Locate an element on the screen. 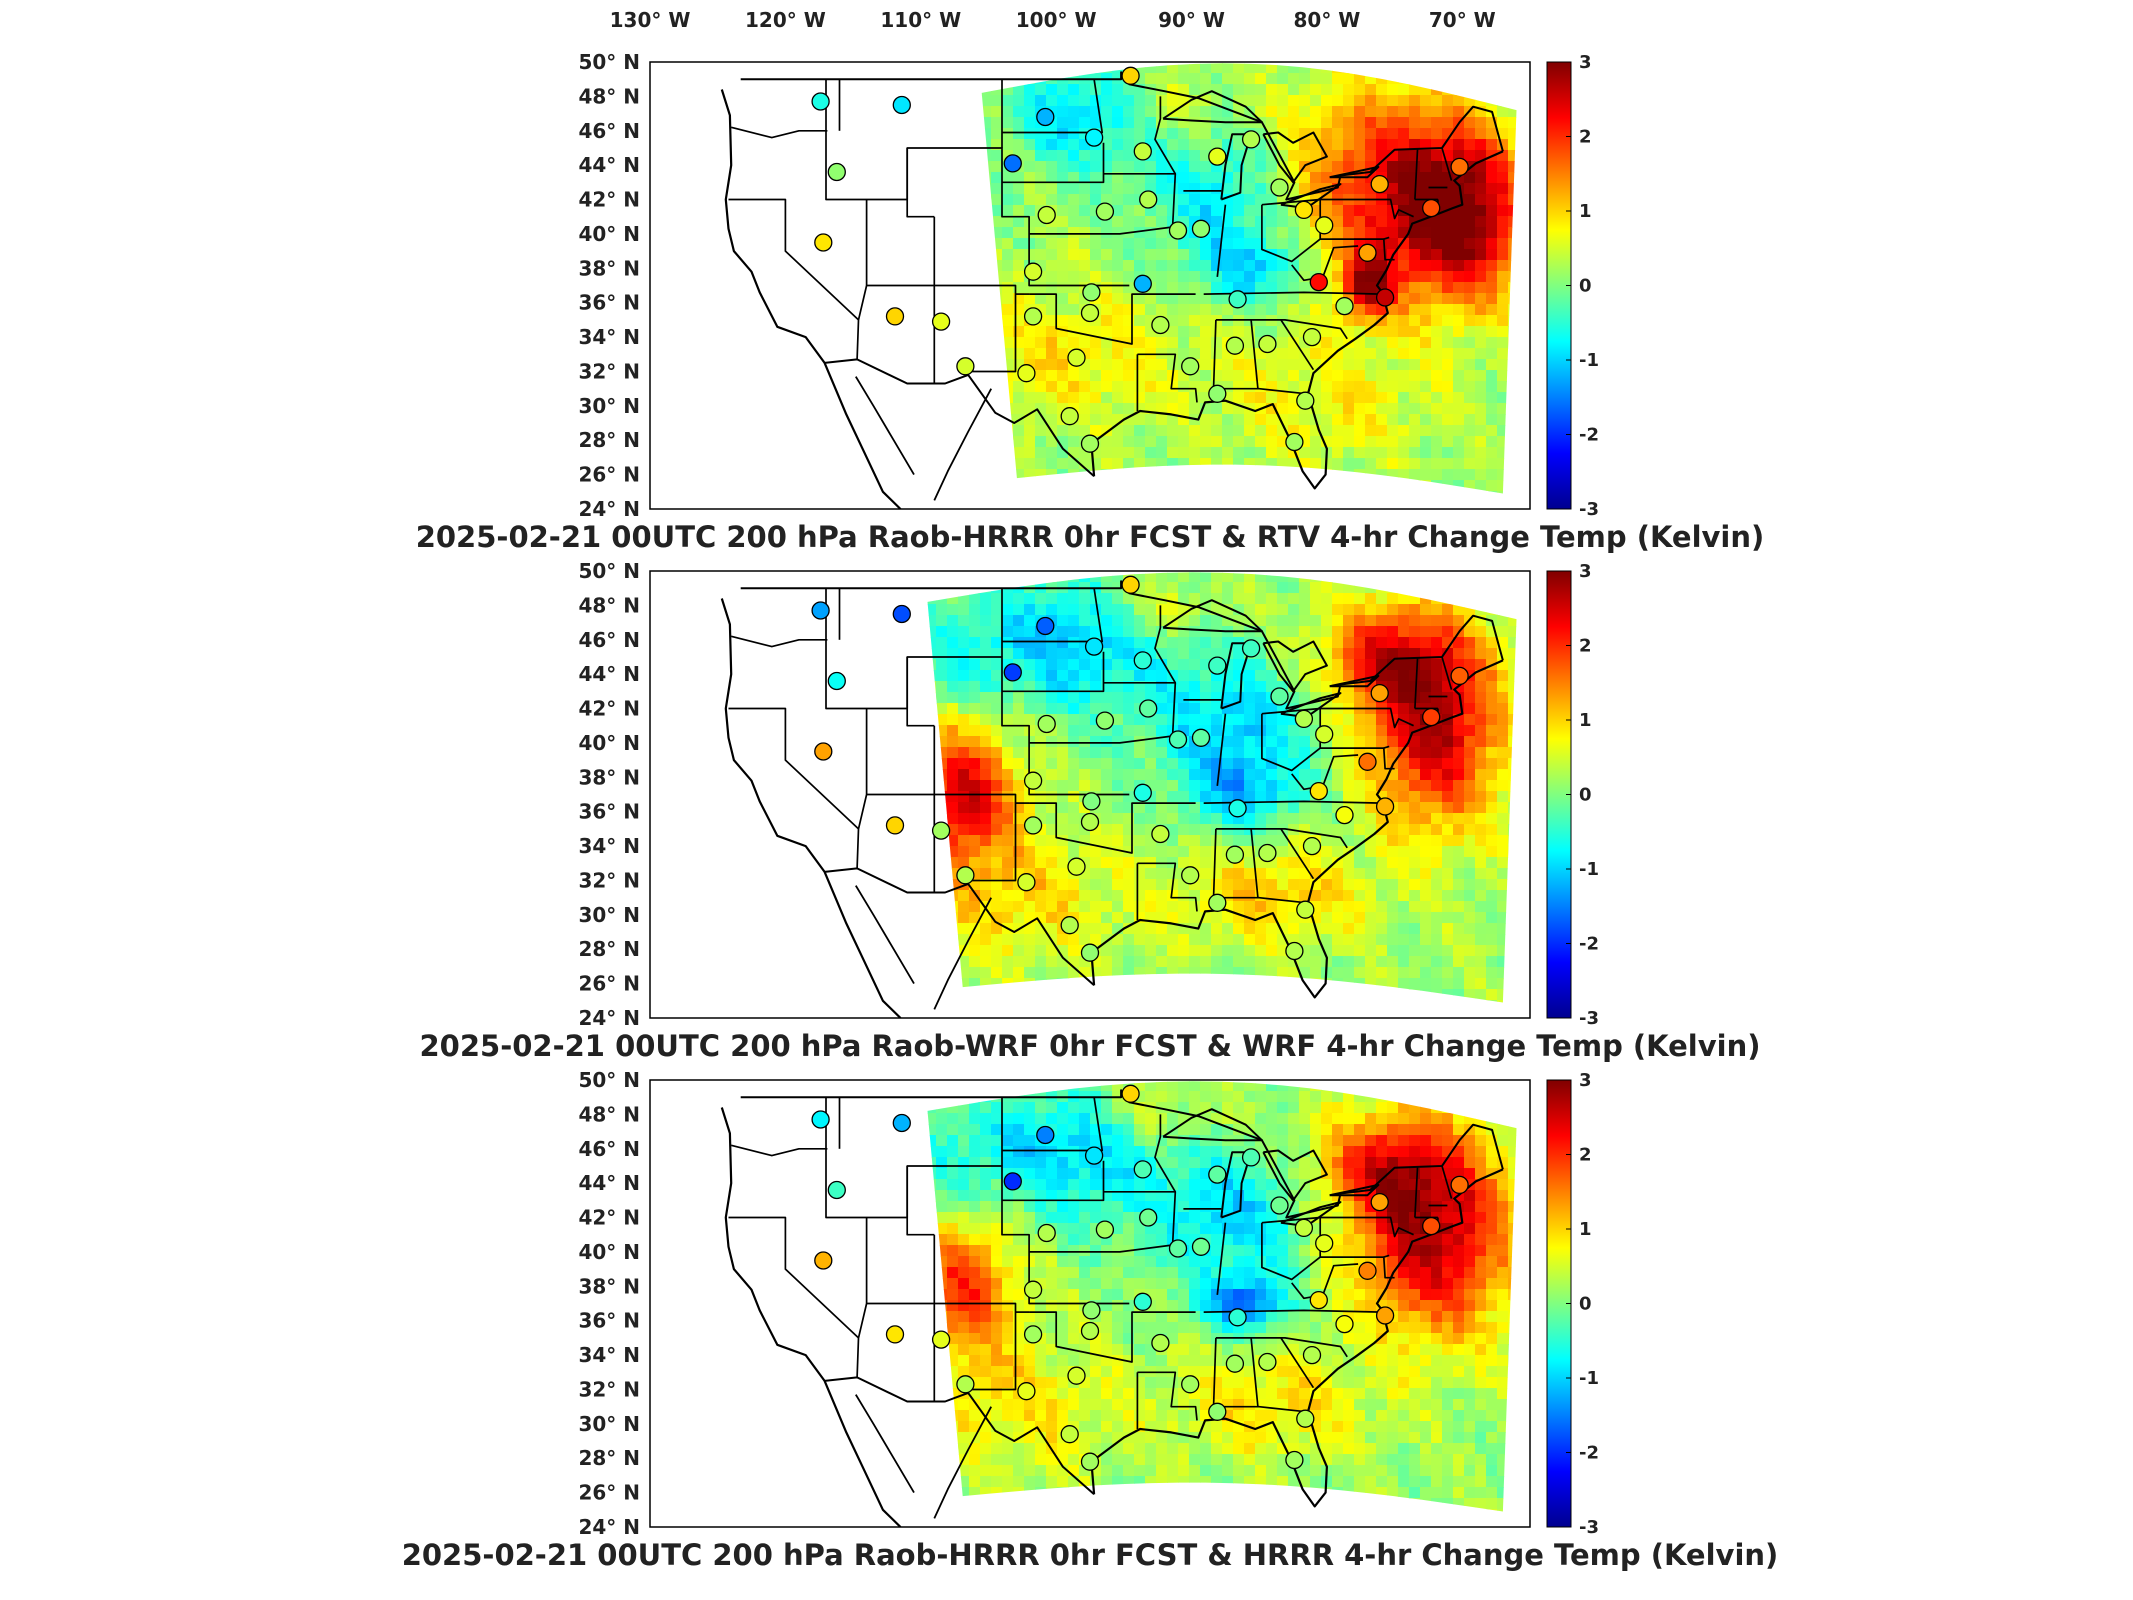  colorbar-tick-label: 0 is located at coordinates (1585, 1304).